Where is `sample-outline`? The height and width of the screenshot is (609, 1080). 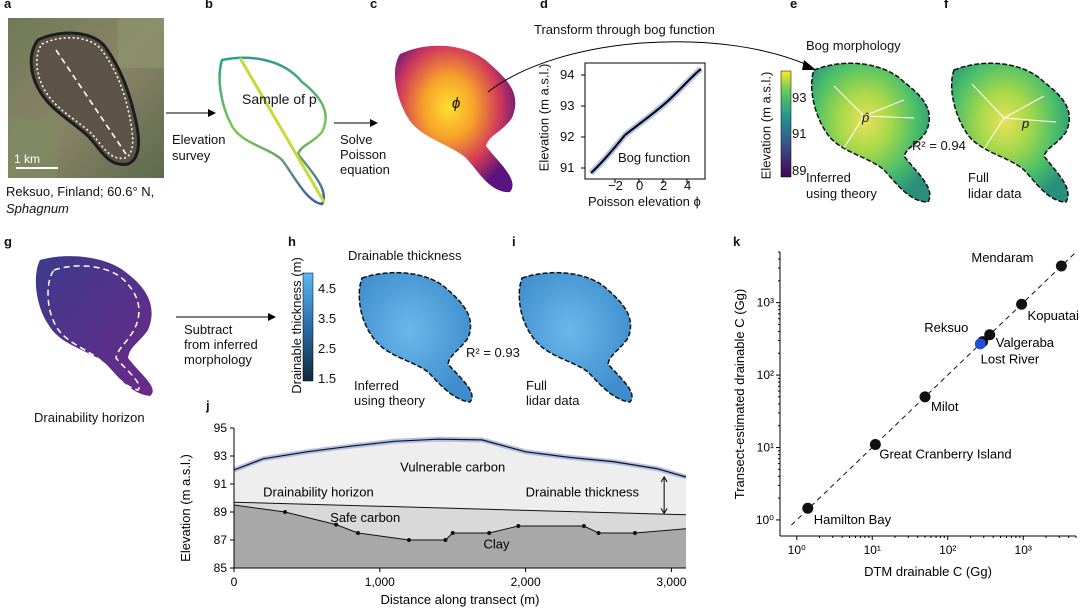
sample-outline is located at coordinates (272, 131).